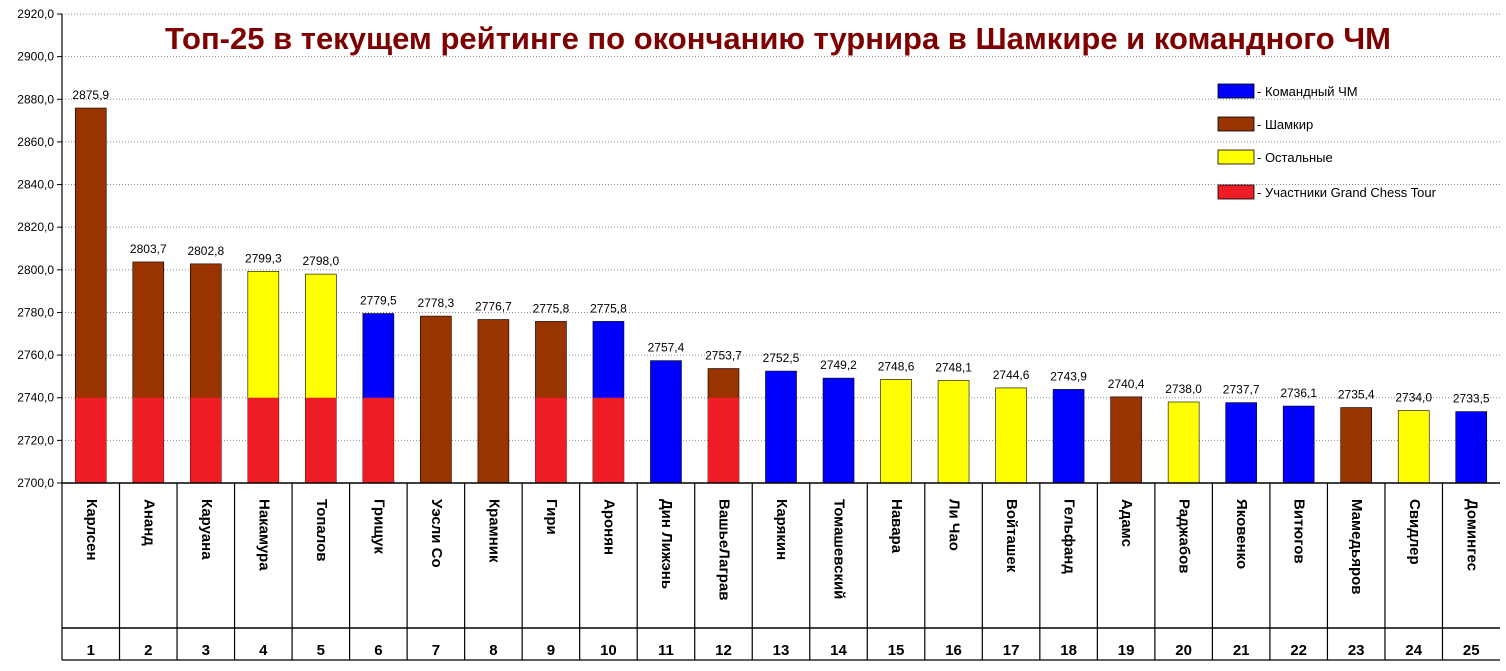 This screenshot has height=671, width=1506. Describe the element at coordinates (1356, 395) in the screenshot. I see `data-label-23: 2735,4` at that location.